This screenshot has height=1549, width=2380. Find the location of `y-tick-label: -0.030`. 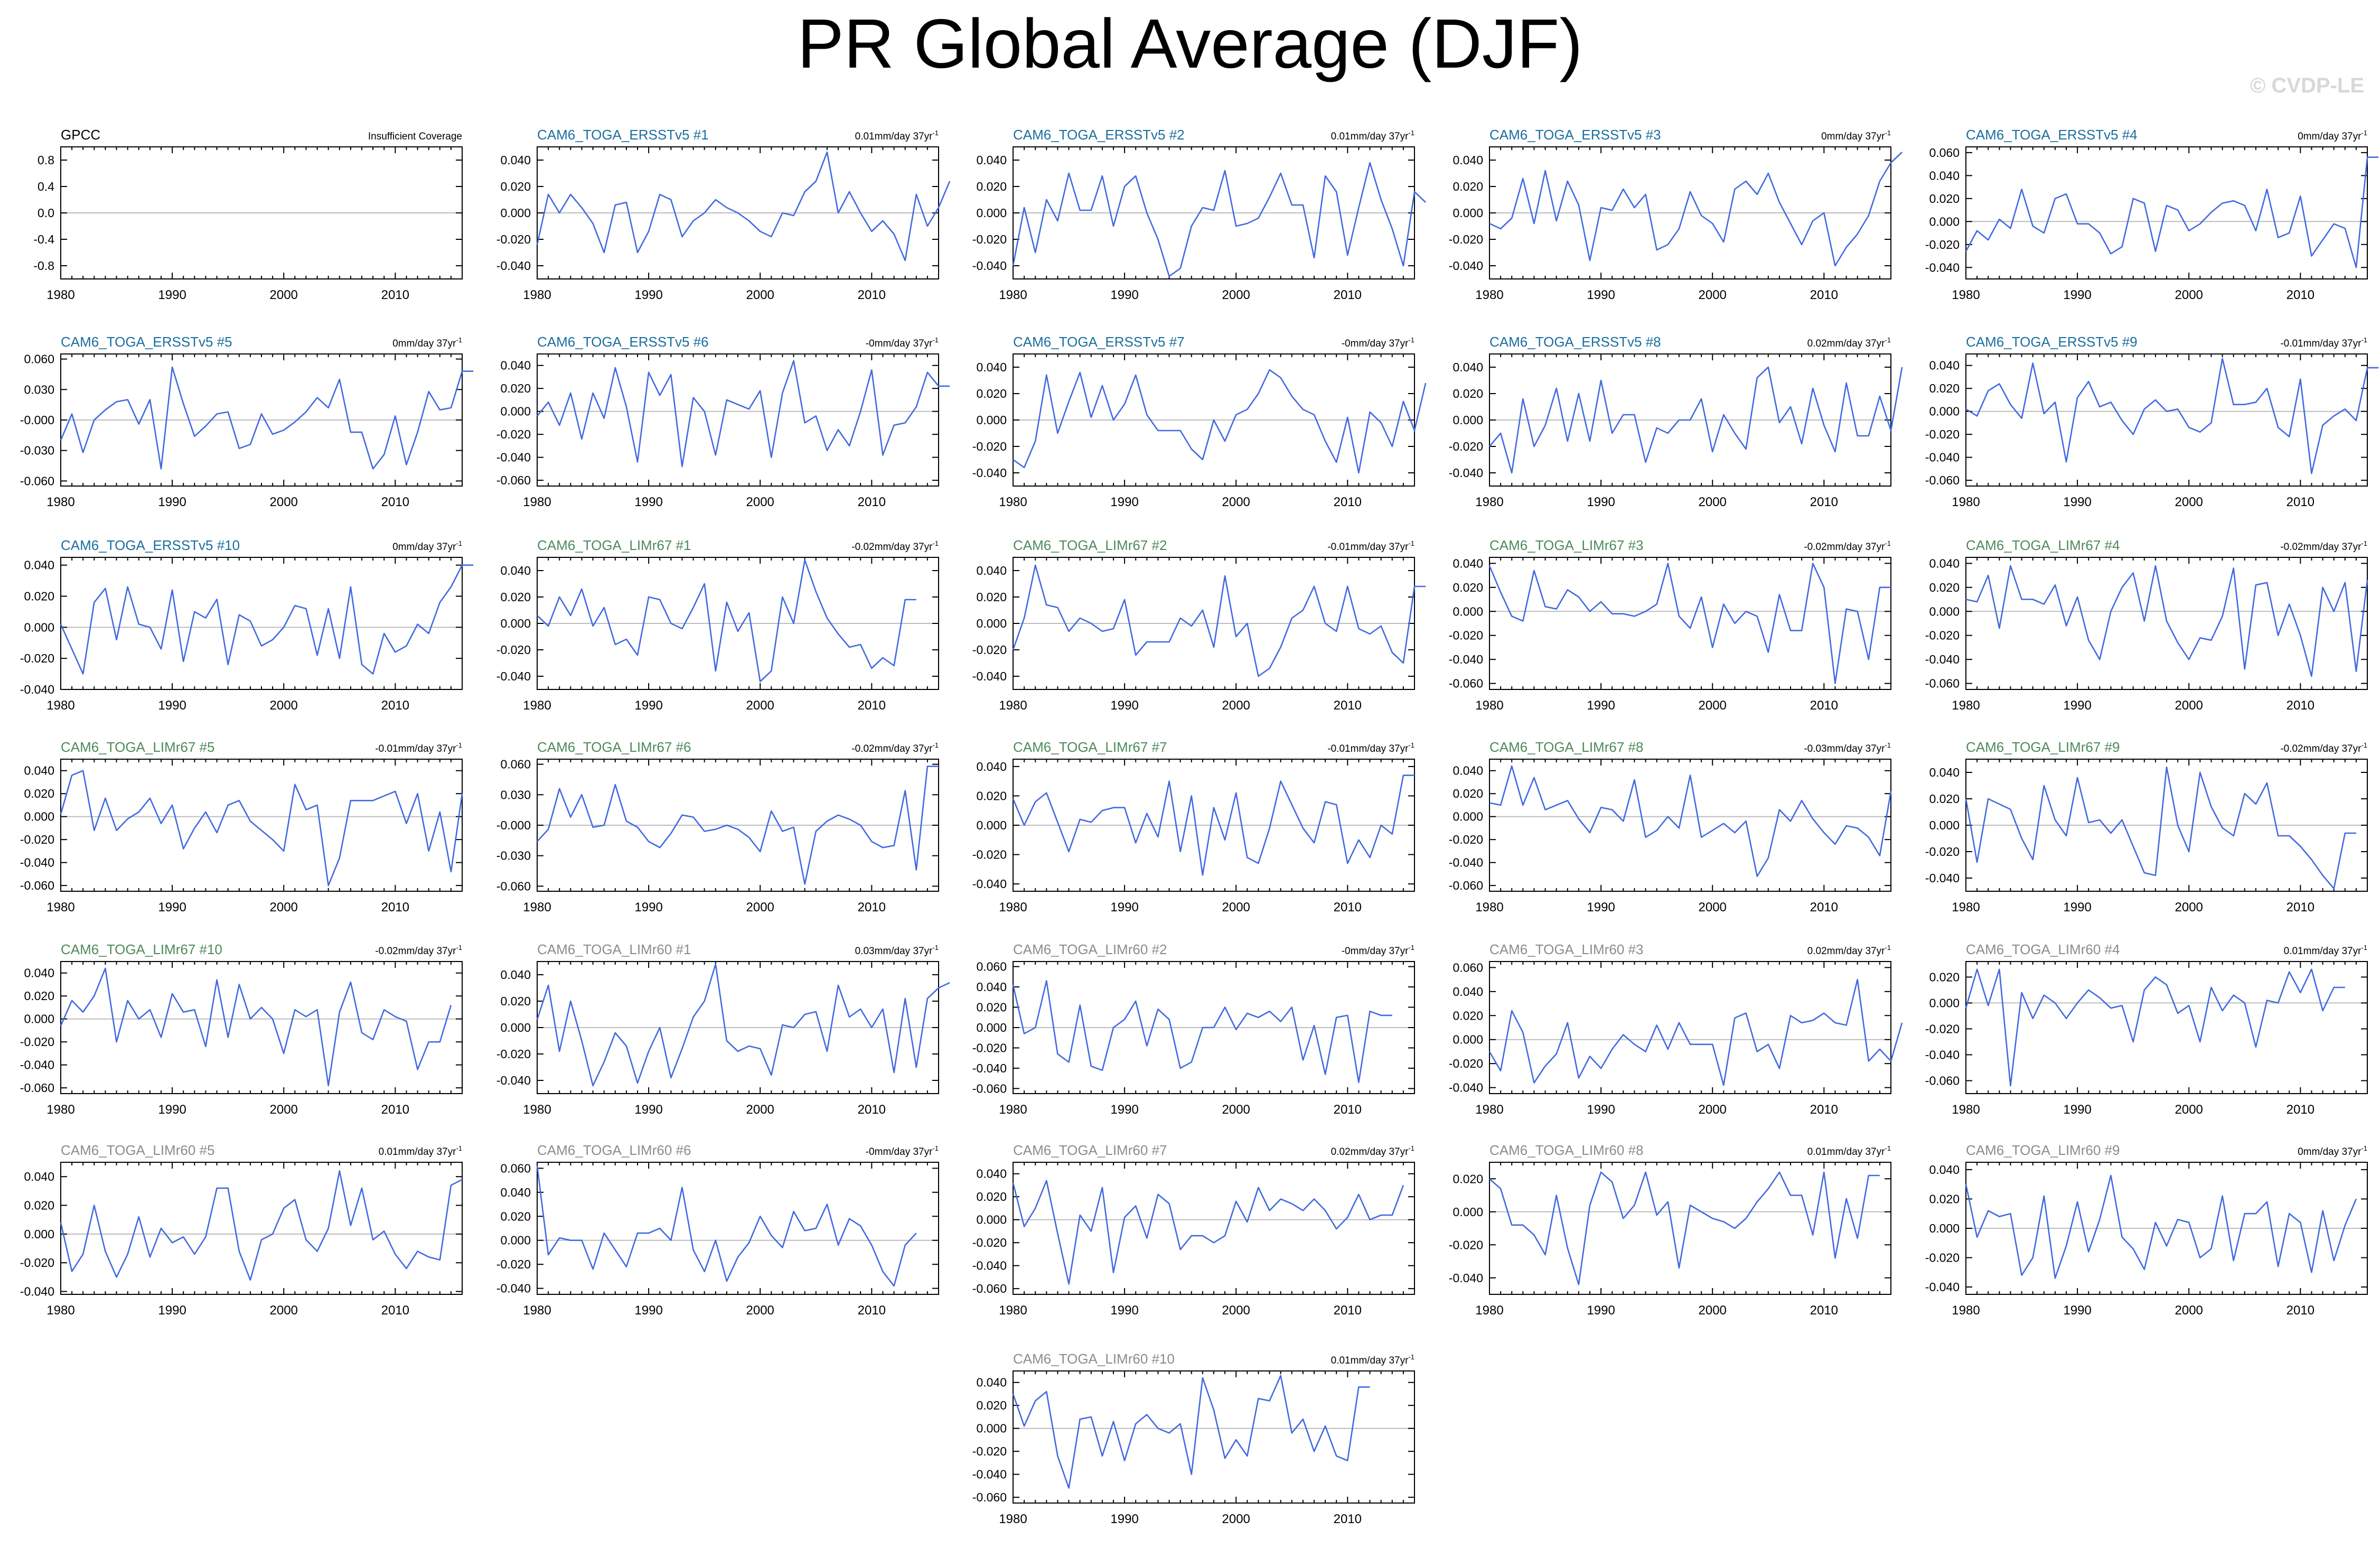

y-tick-label: -0.030 is located at coordinates (513, 856).